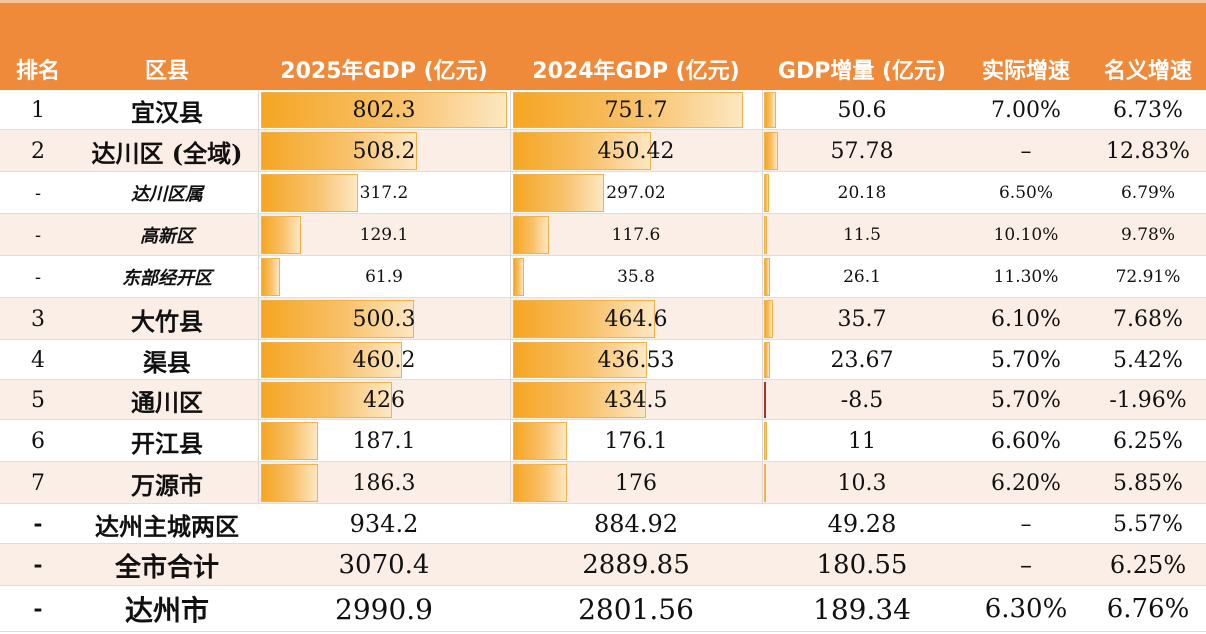  Describe the element at coordinates (166, 567) in the screenshot. I see `district-cell: 全市合计` at that location.